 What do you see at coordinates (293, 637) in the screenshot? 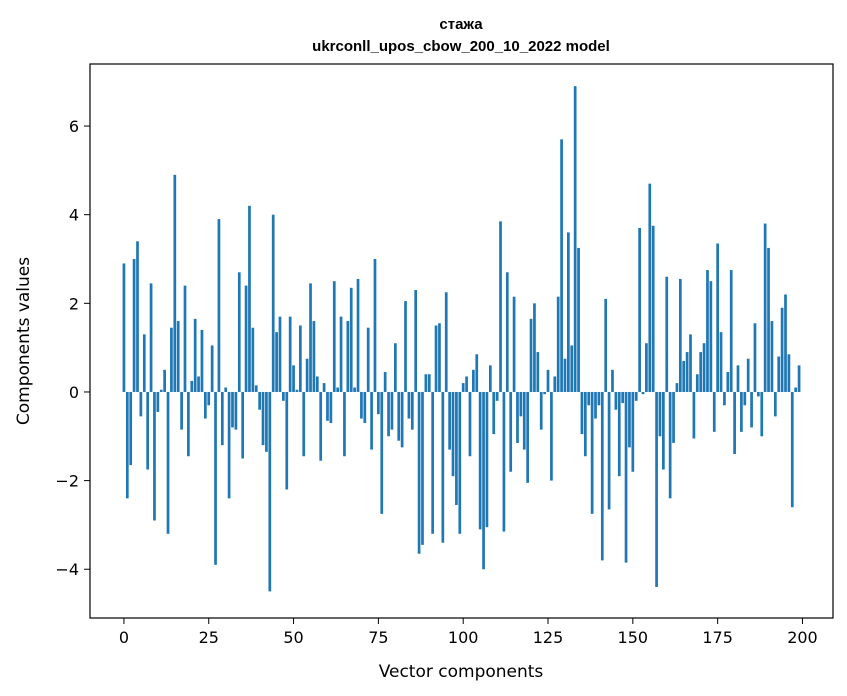
I see `x-tick-label: 50` at bounding box center [293, 637].